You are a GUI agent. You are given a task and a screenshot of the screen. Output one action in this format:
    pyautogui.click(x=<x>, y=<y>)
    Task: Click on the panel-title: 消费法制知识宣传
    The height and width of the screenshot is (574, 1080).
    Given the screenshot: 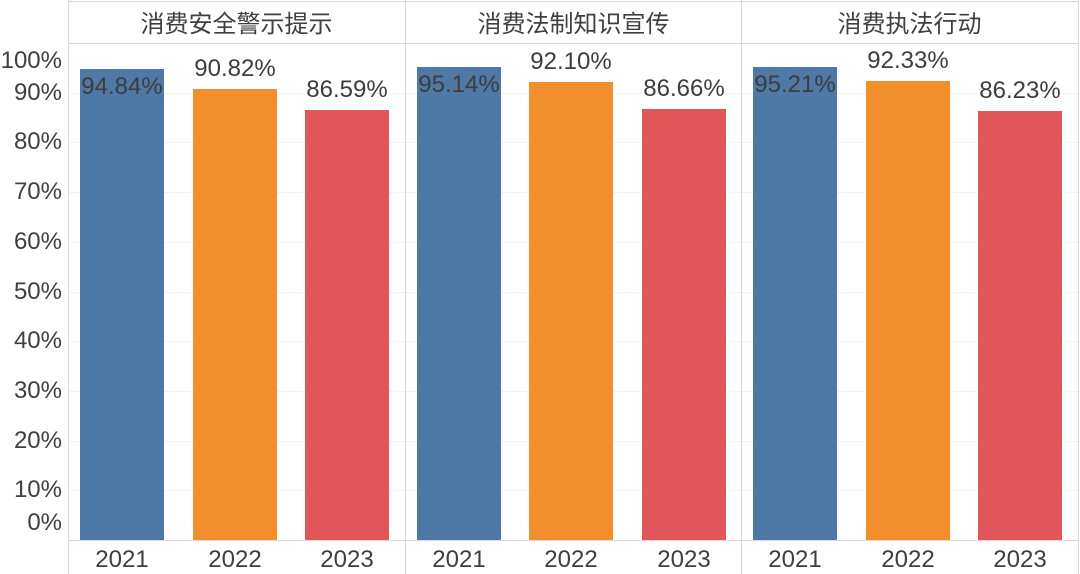 What is the action you would take?
    pyautogui.click(x=573, y=24)
    